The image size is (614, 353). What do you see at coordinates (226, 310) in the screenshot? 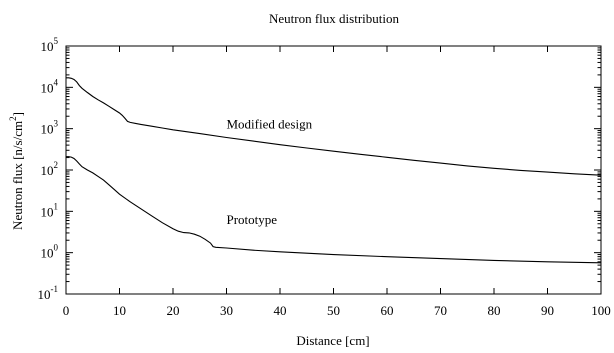
I see `x-tick-label: 30` at bounding box center [226, 310].